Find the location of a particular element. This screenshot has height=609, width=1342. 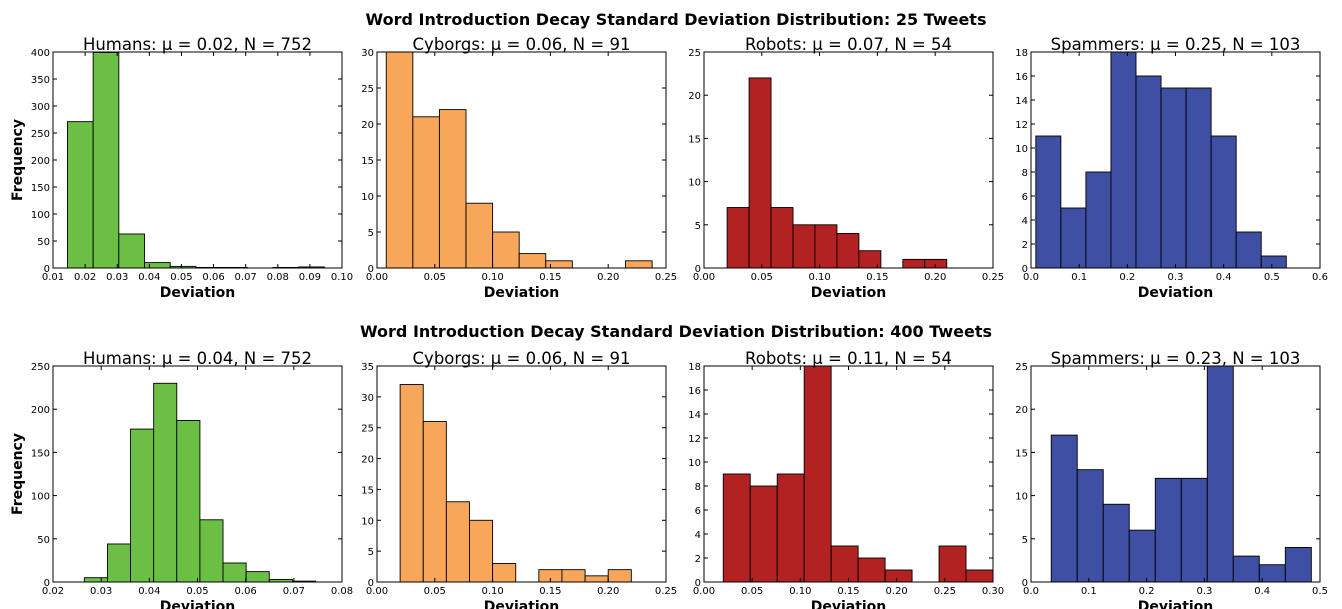

y-tick-label: 100 is located at coordinates (40, 497).